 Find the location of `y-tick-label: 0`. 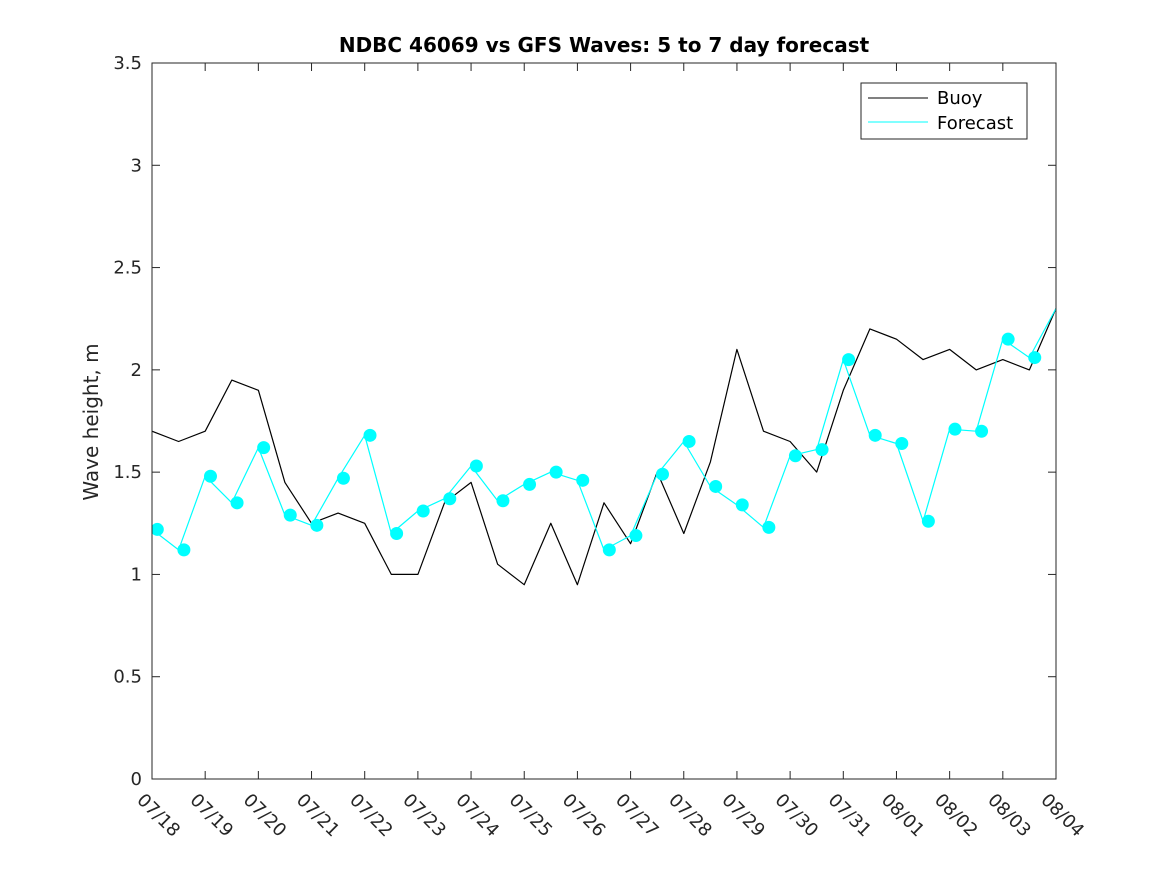

y-tick-label: 0 is located at coordinates (136, 779).